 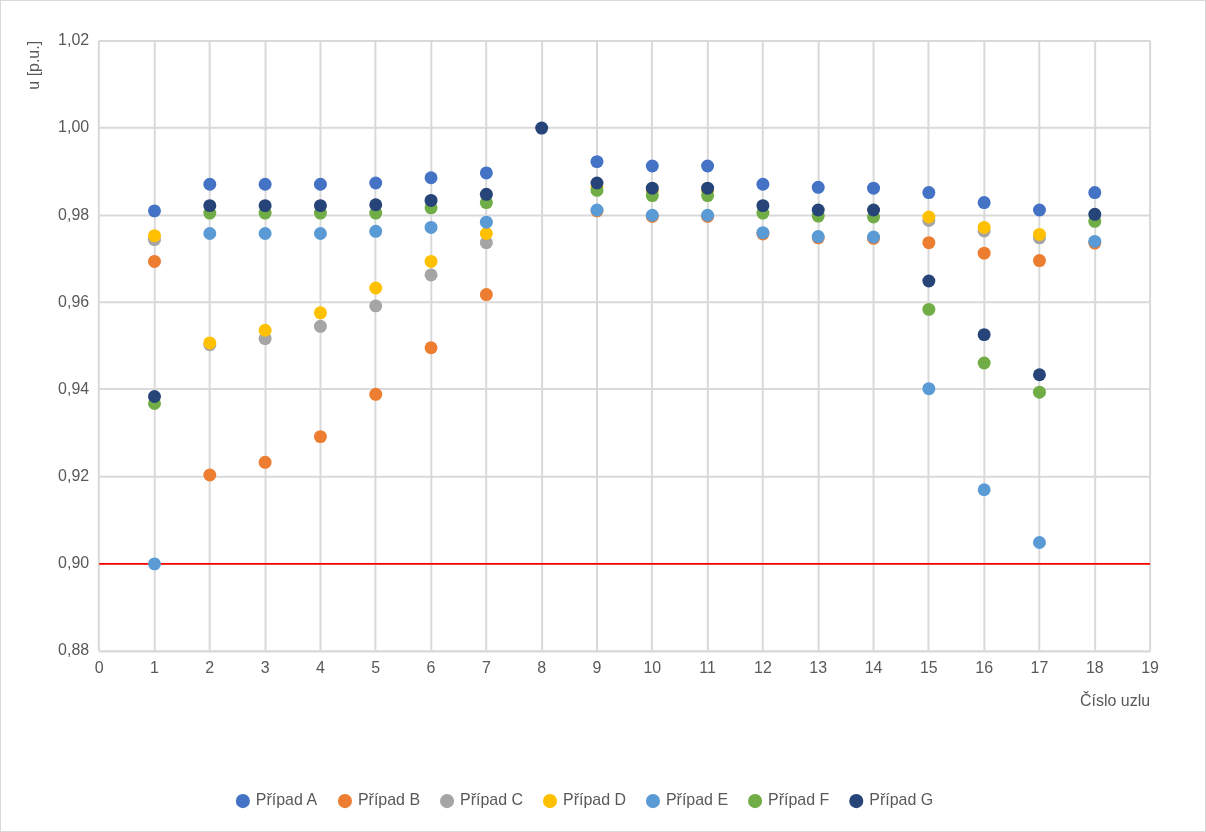 What do you see at coordinates (597, 667) in the screenshot?
I see `x-tick-label: 9` at bounding box center [597, 667].